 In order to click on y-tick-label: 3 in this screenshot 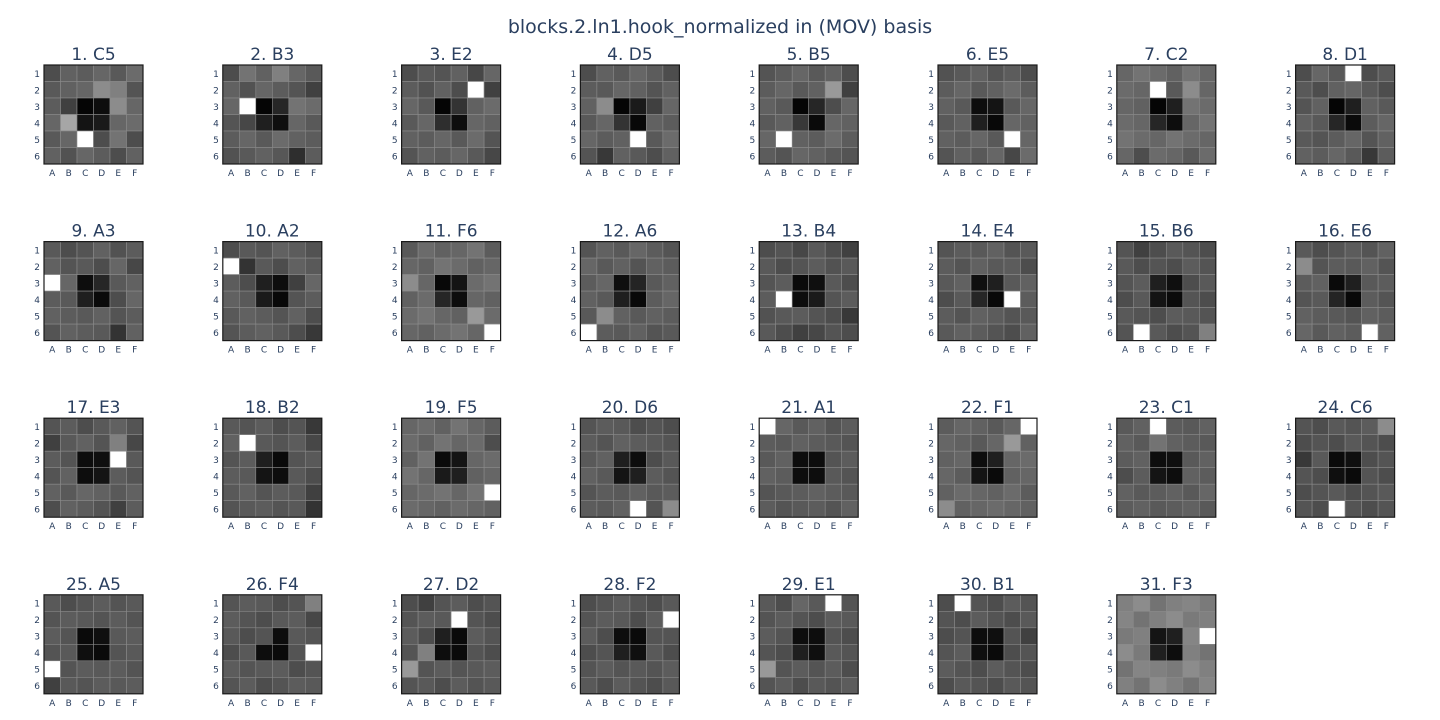, I will do `click(216, 461)`.